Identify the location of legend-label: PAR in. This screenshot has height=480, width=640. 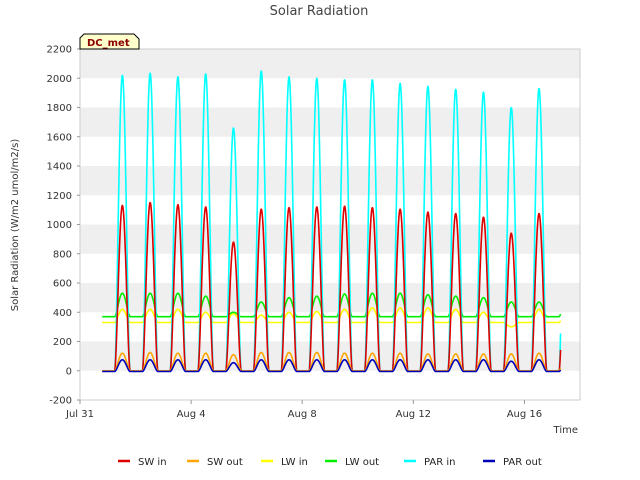
(439, 462).